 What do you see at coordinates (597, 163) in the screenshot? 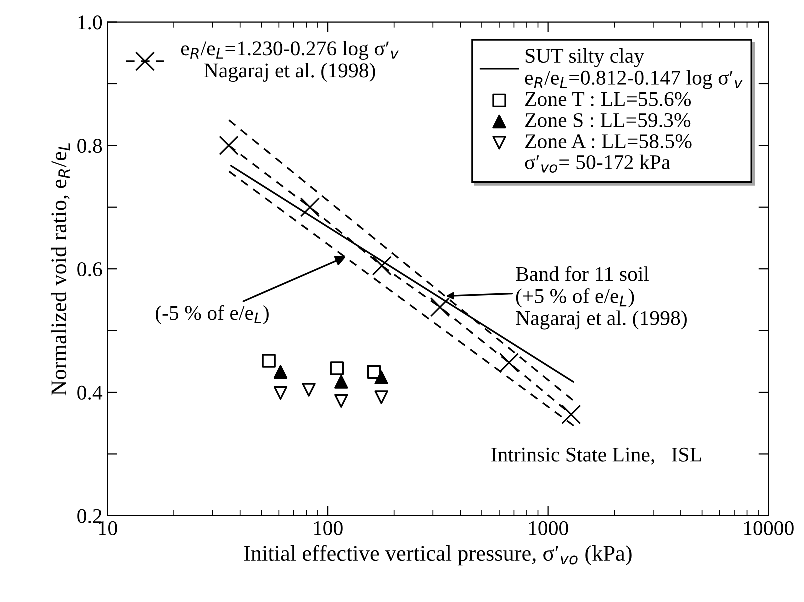
I see `annotation: σ′$_{vo}$= 50-172 kPa` at bounding box center [597, 163].